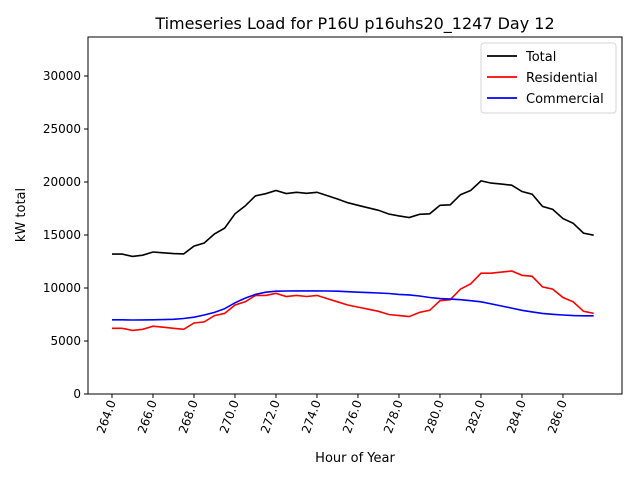  Describe the element at coordinates (270, 416) in the screenshot. I see `x-tick-label: 272.0` at that location.